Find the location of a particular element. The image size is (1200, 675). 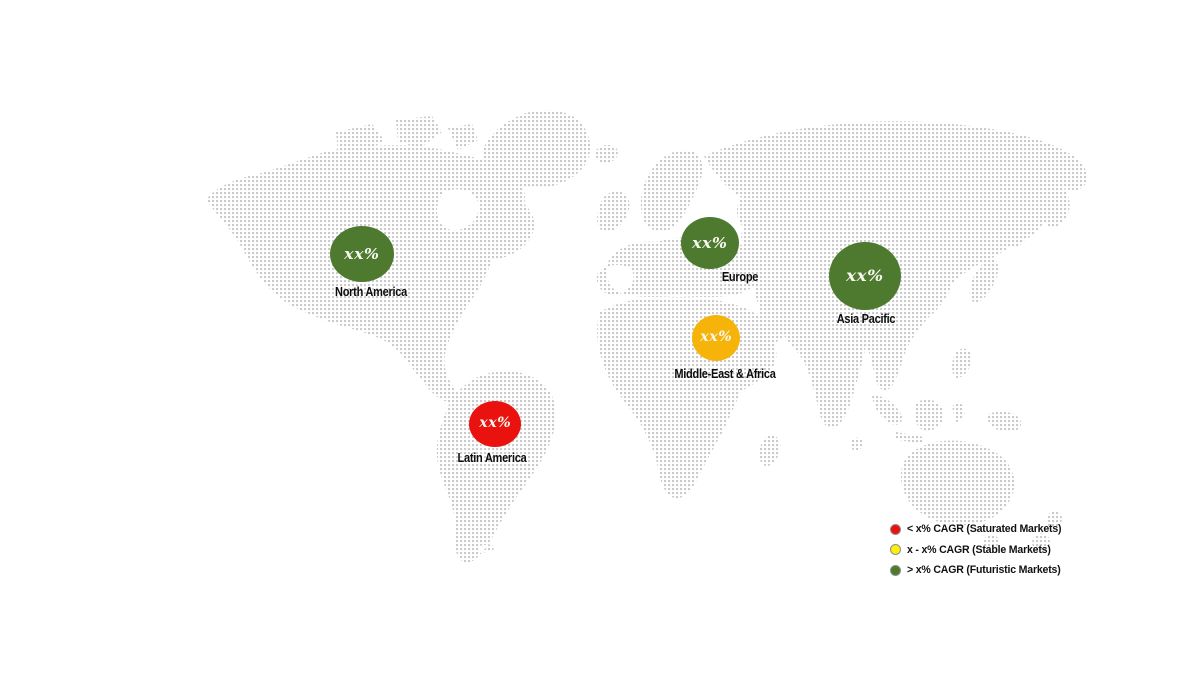

indonesia is located at coordinates (947, 419).